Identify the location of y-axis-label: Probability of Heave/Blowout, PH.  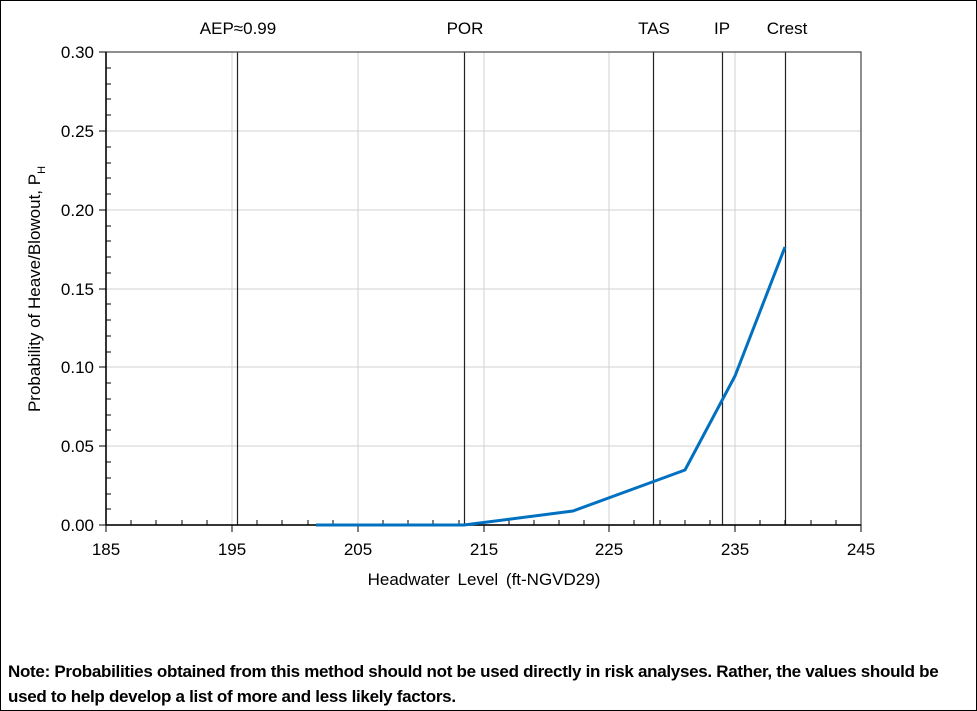
(36, 289).